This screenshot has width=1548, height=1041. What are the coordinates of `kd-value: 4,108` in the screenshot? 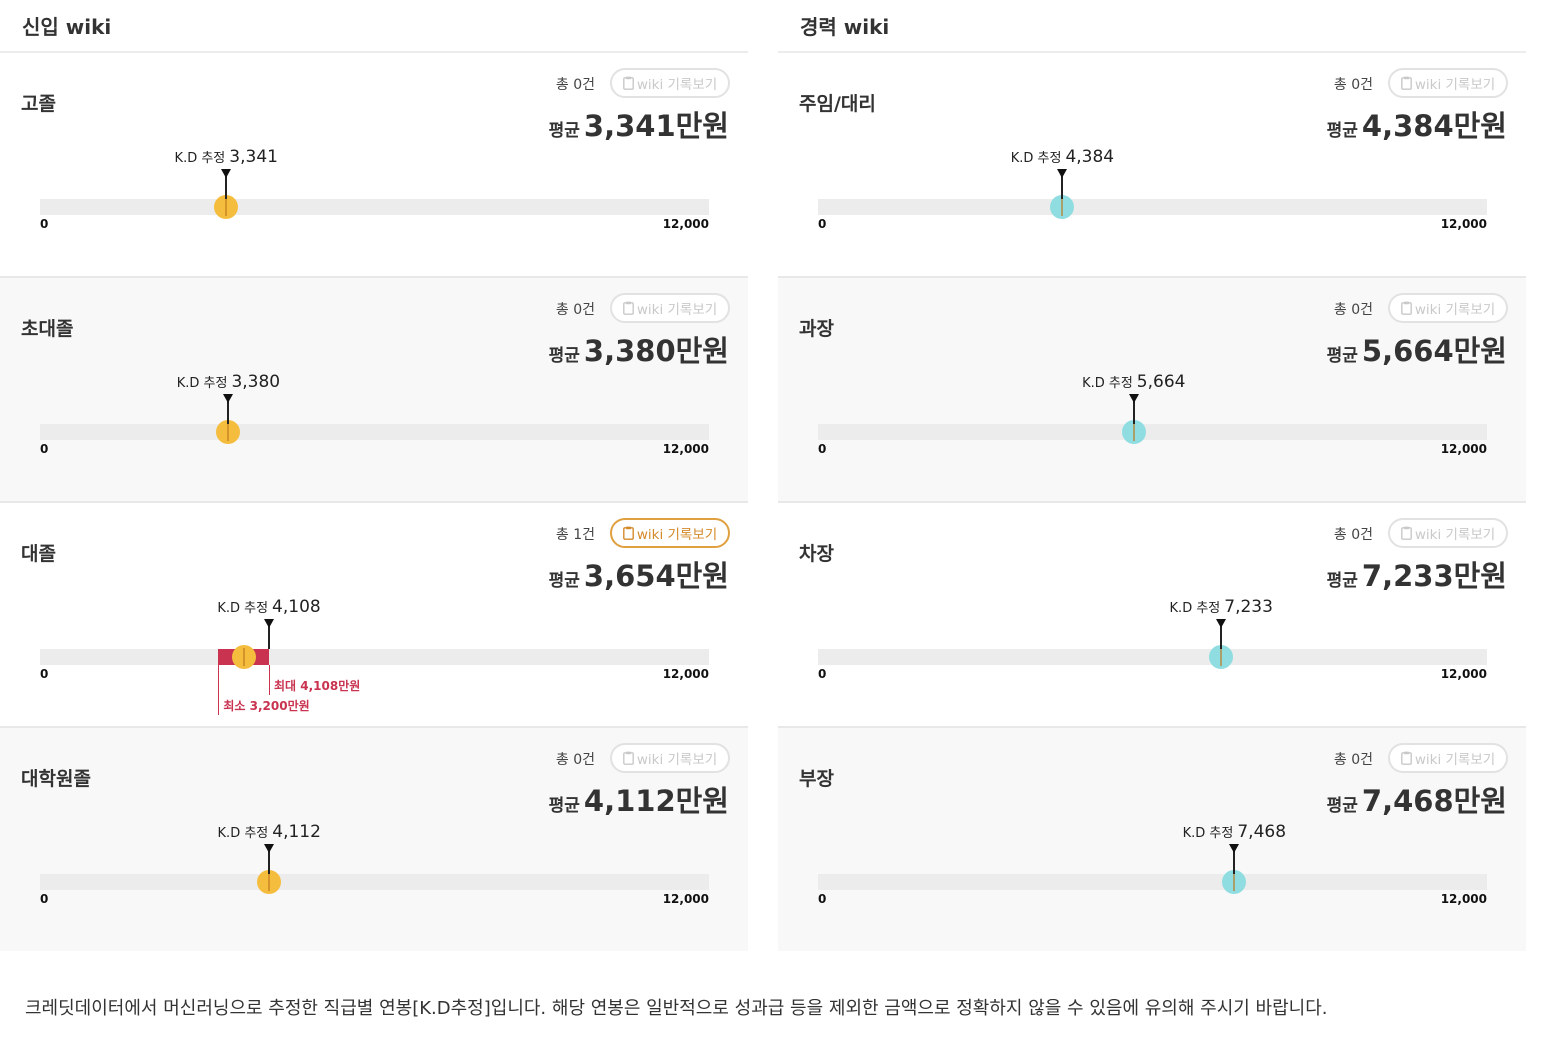 It's located at (296, 607).